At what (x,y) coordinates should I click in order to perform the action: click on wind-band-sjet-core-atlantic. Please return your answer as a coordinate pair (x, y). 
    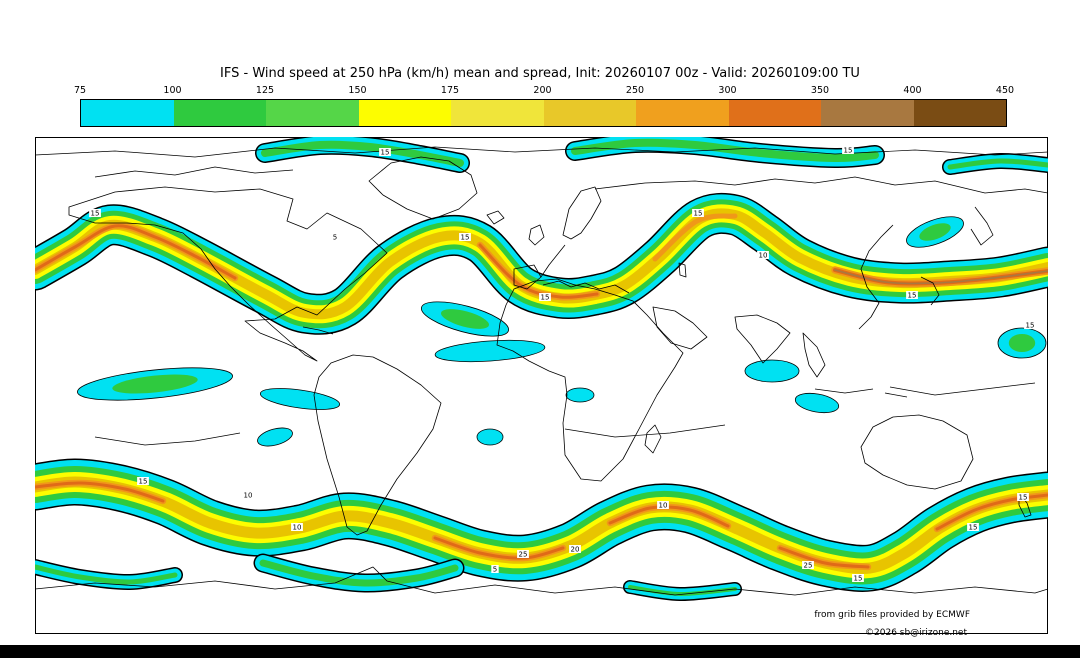
    Looking at the image, I should click on (499, 548).